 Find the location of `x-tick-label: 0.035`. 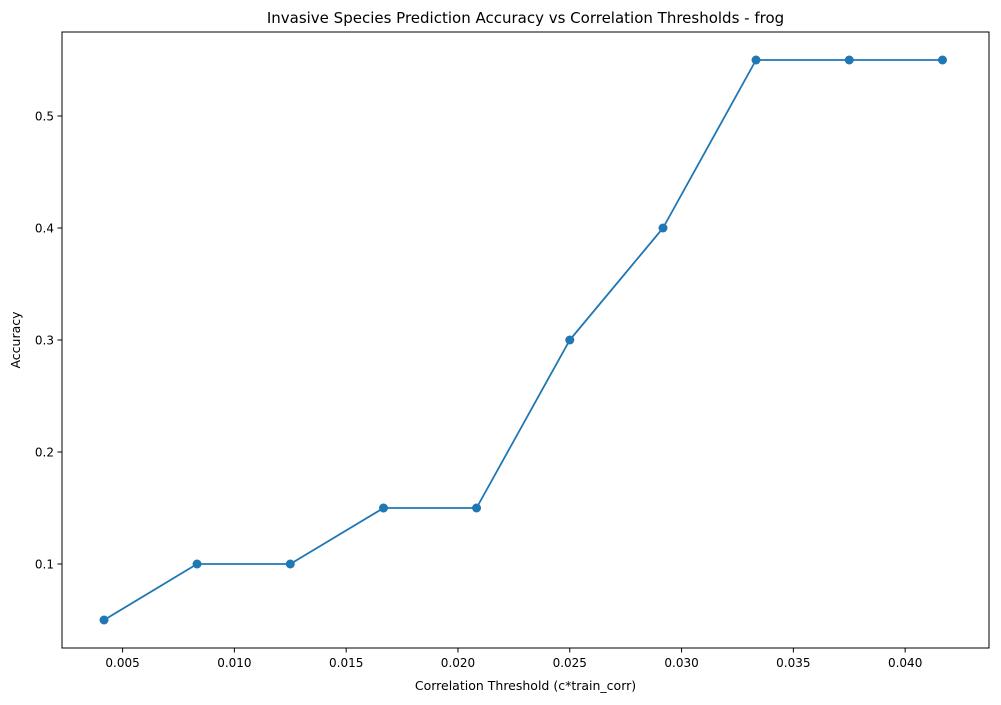

x-tick-label: 0.035 is located at coordinates (793, 663).